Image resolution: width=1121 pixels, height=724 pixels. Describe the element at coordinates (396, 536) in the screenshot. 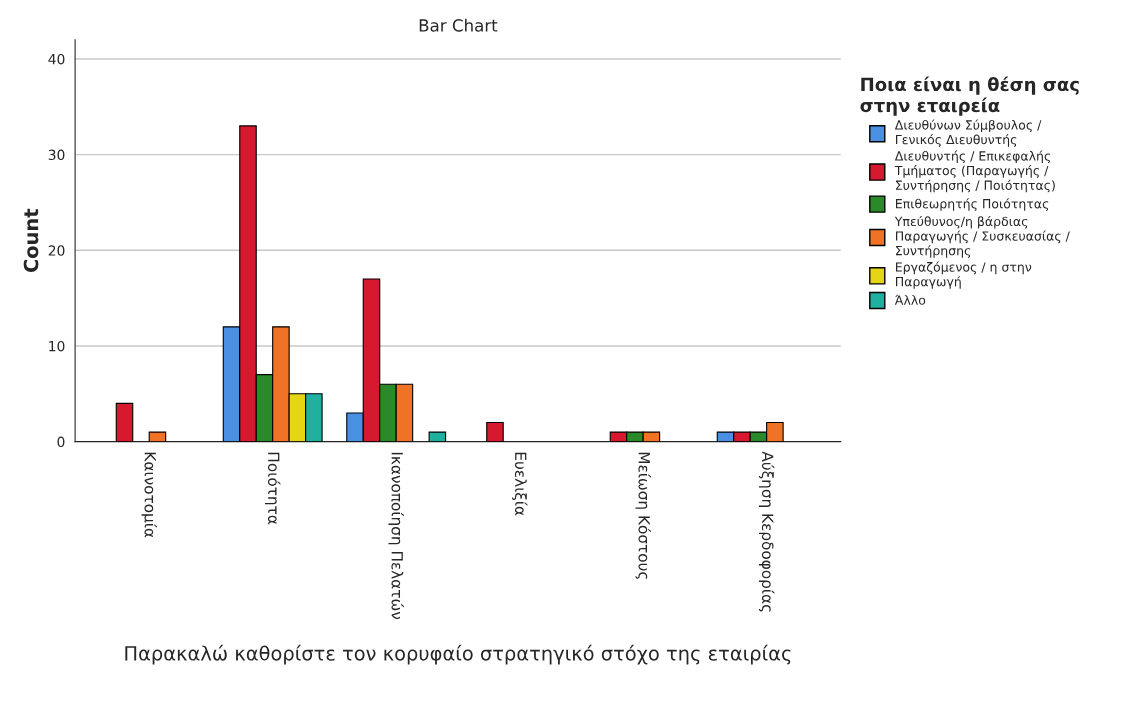

I see `x-tick-label: Ικανοποίηση Πελατών` at that location.